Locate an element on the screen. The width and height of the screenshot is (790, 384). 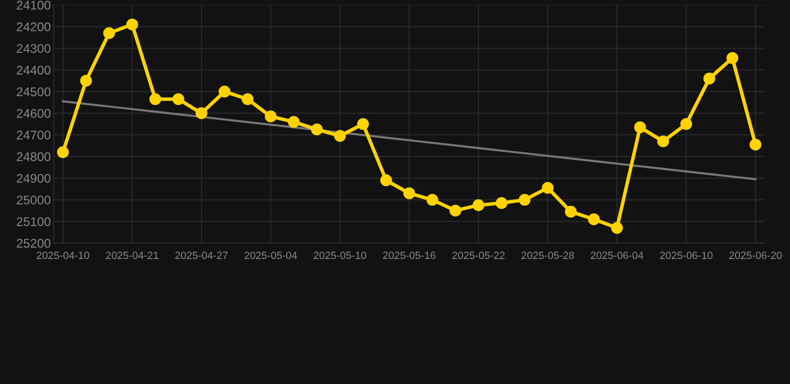
x-tick-label: 2025-05-16 is located at coordinates (409, 256).